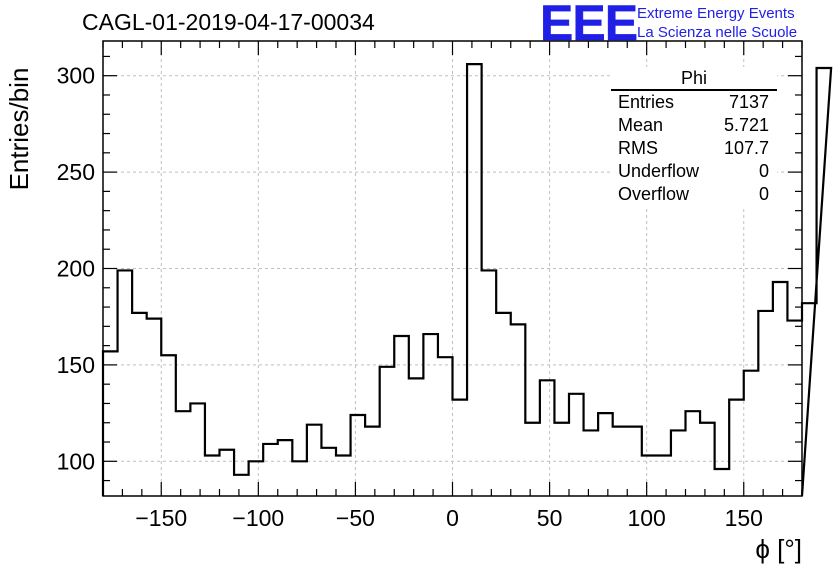 Image resolution: width=836 pixels, height=572 pixels. What do you see at coordinates (161, 518) in the screenshot?
I see `x-tick-label: −150` at bounding box center [161, 518].